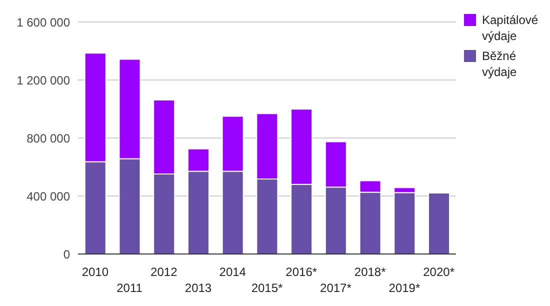 This screenshot has width=550, height=306. I want to click on y-tick-label: 1 200 000, so click(43, 80).